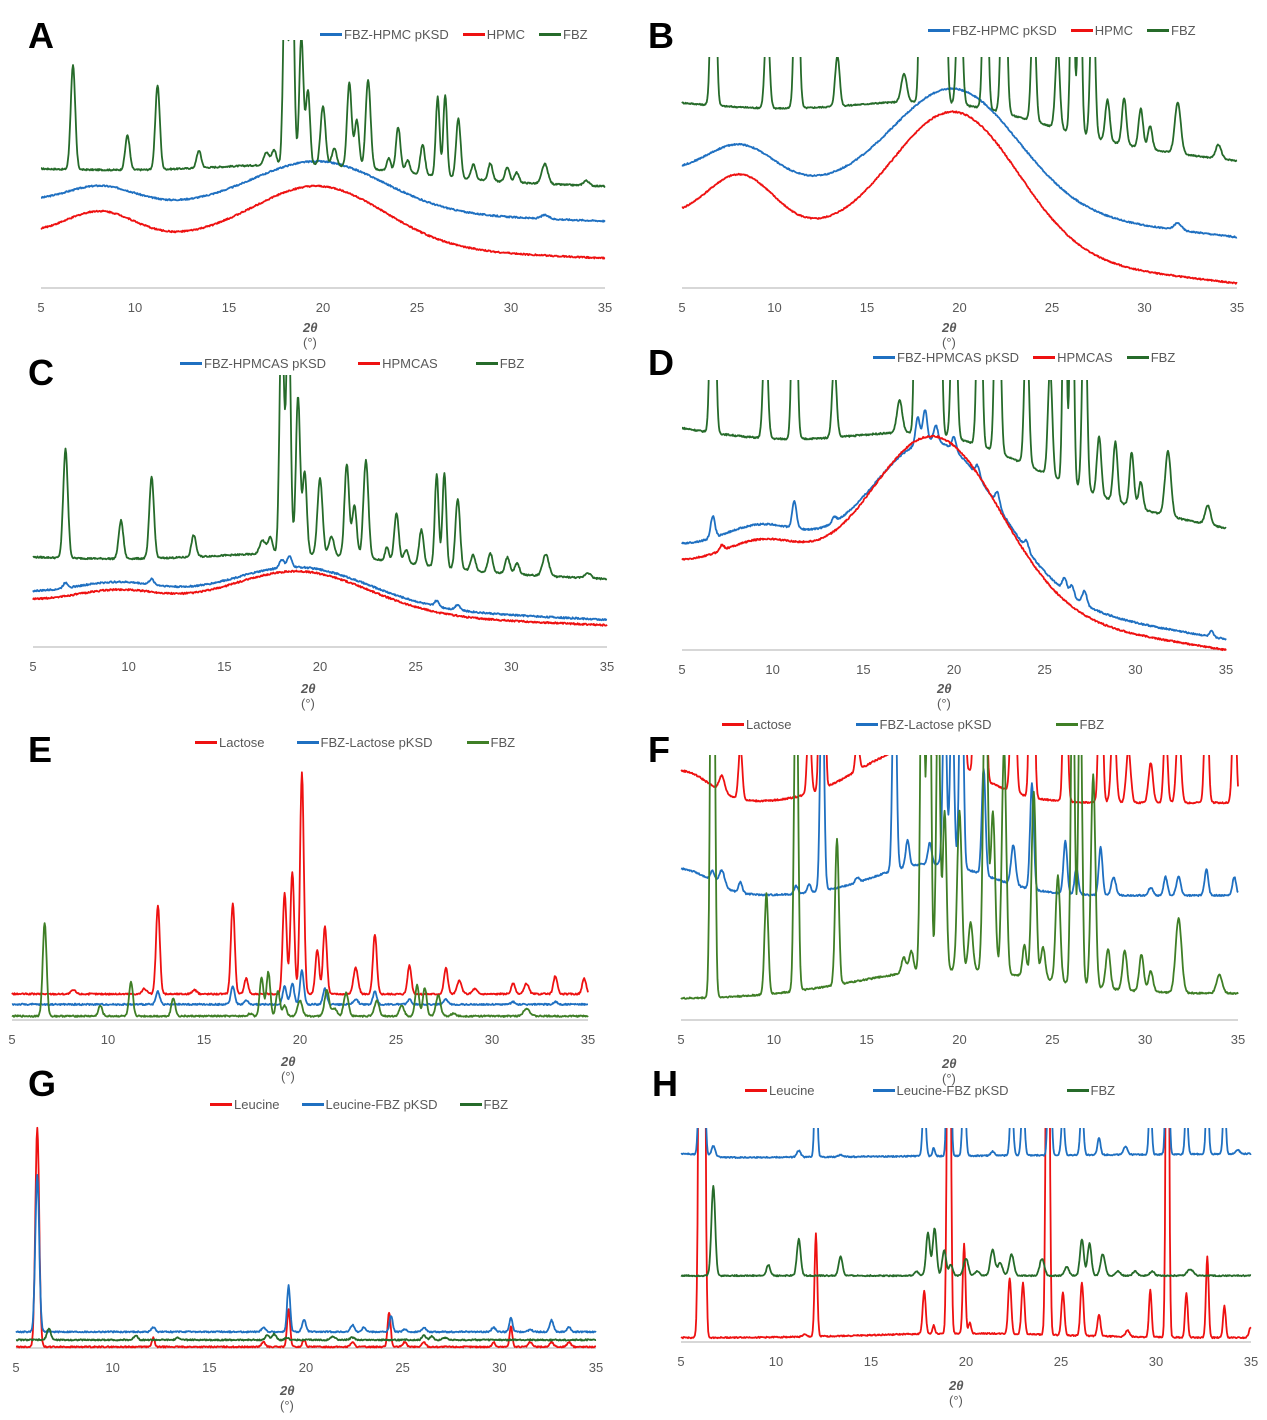  I want to click on panel-letter: C, so click(41, 372).